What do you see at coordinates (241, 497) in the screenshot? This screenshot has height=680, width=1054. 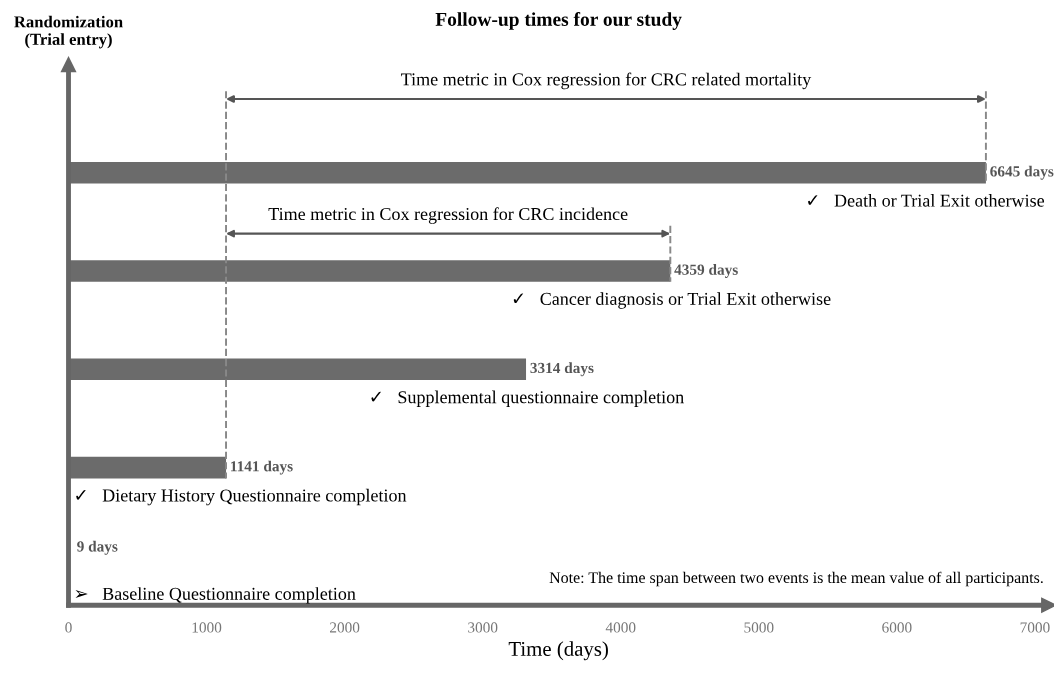 I see `annotation: ✓ Dietary History Questionnaire completion` at bounding box center [241, 497].